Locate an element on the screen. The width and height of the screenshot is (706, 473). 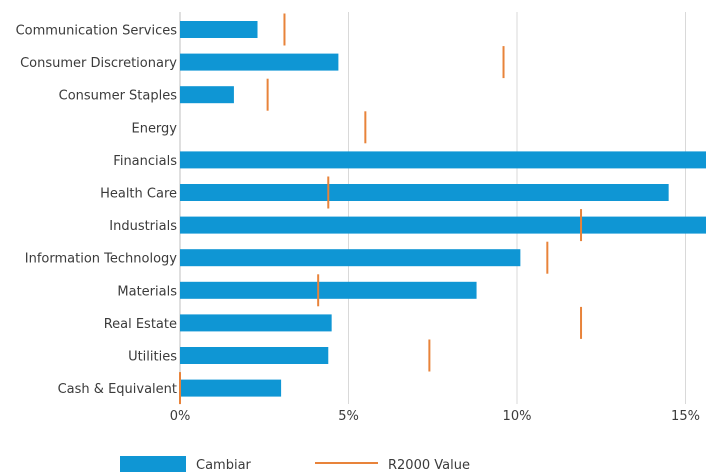
x-tick-label: 5% is located at coordinates (348, 416).